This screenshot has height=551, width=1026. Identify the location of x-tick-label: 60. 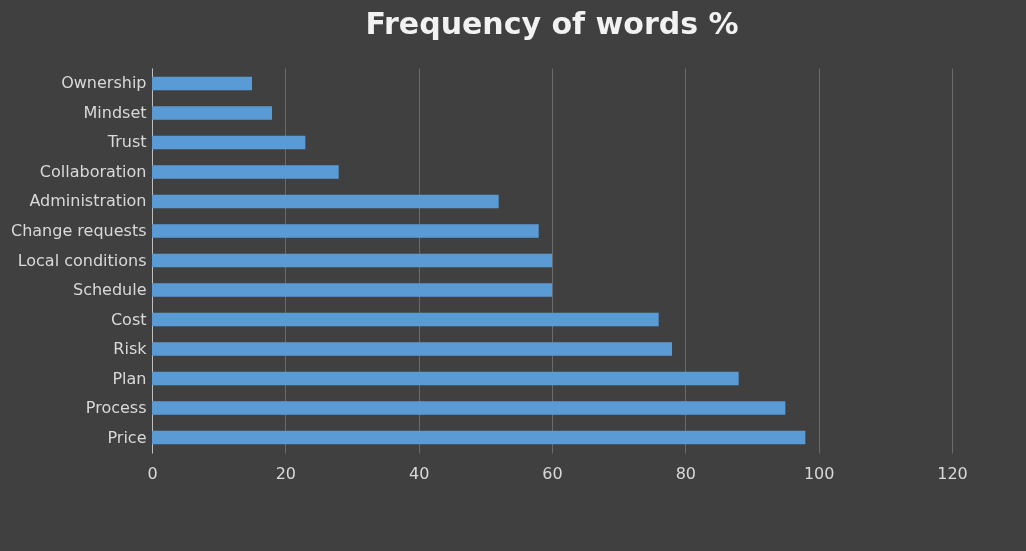
(552, 473).